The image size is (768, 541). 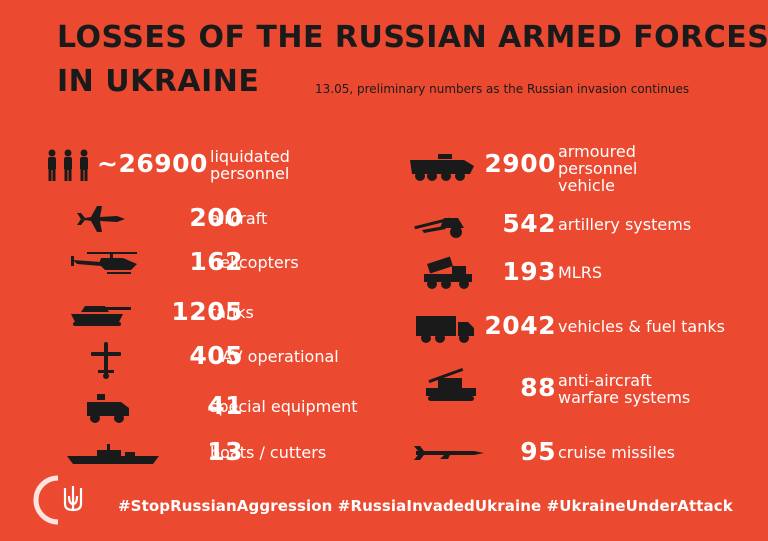 I want to click on stat-value-personnel: ~26900, so click(x=152, y=163).